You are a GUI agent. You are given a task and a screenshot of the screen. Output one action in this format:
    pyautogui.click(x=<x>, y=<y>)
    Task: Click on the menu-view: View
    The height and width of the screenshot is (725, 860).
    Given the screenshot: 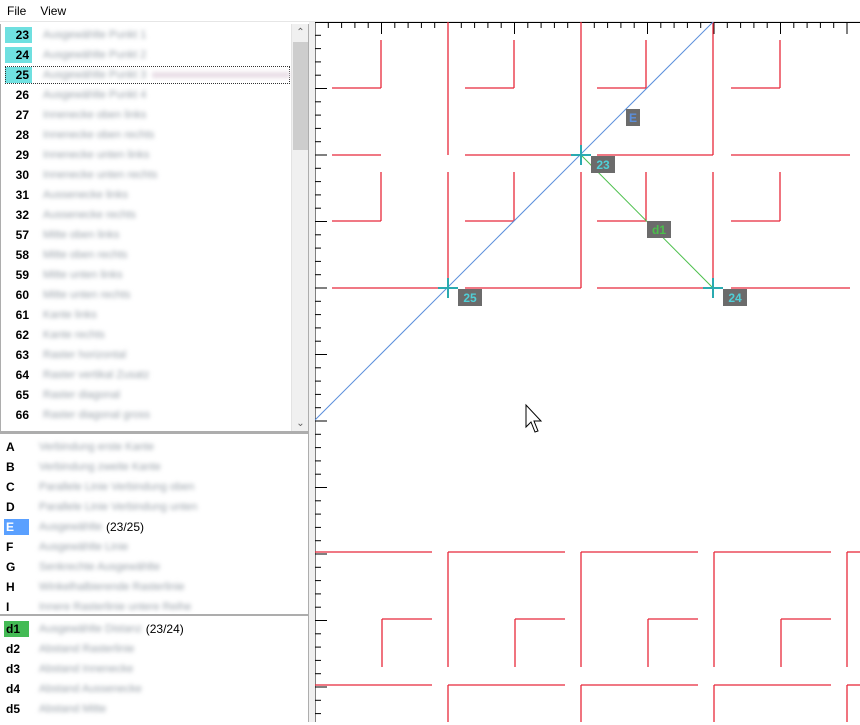 What is the action you would take?
    pyautogui.click(x=53, y=10)
    